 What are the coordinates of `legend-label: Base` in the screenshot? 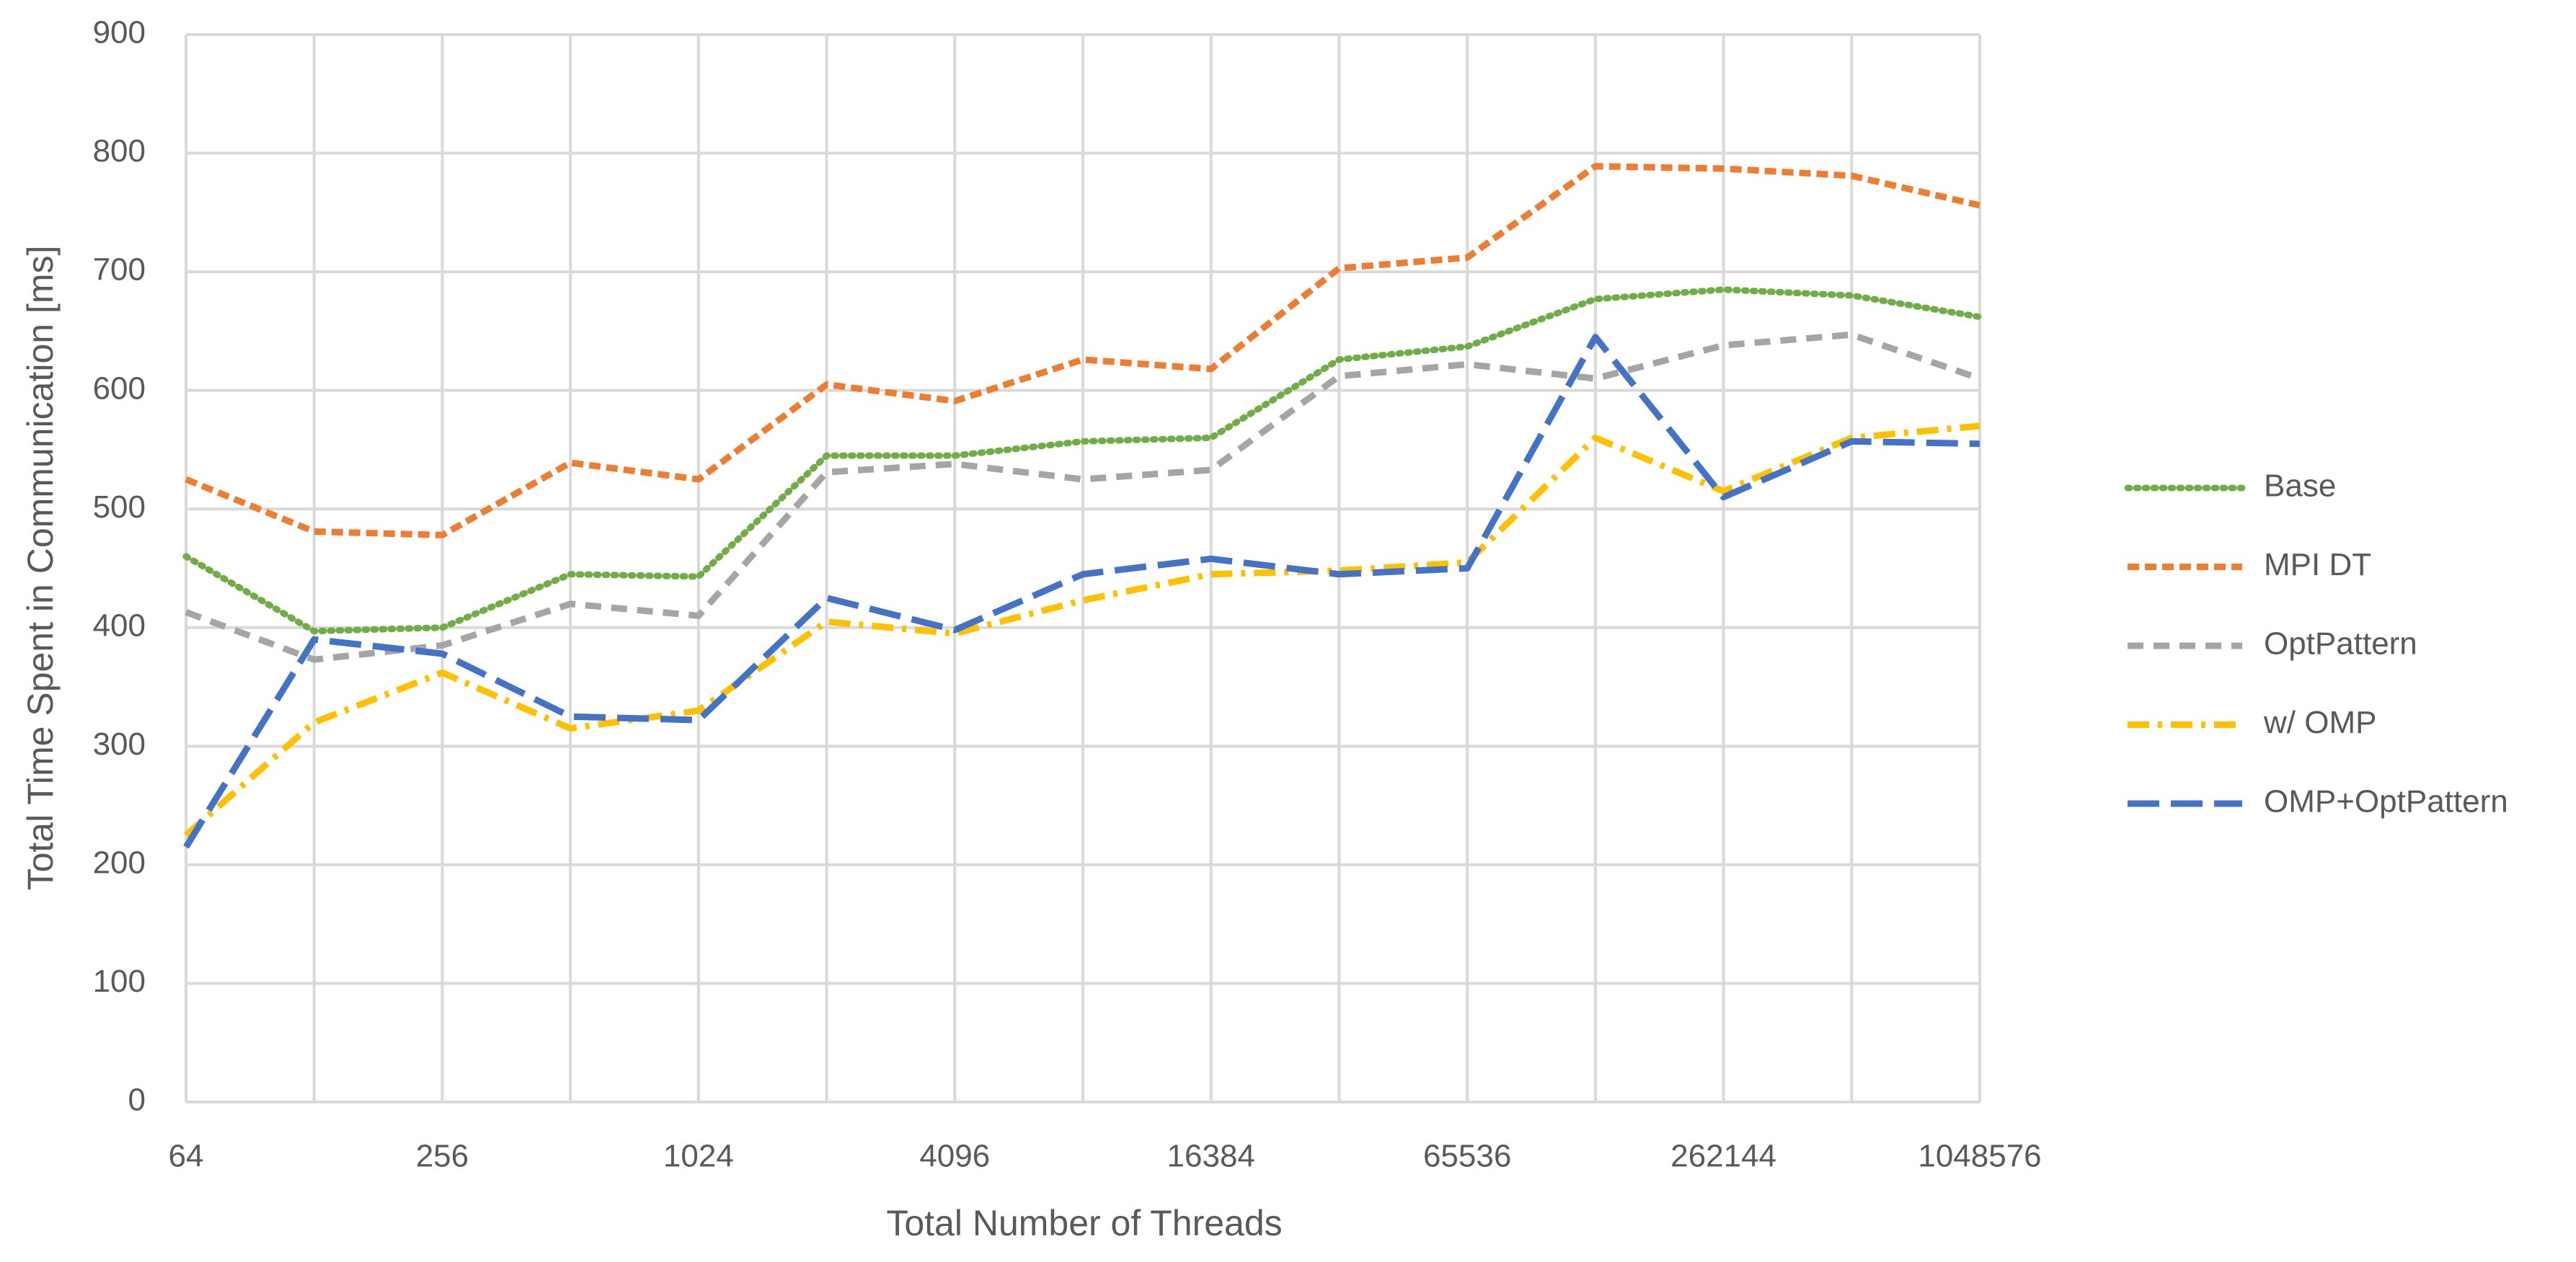 It's located at (2300, 486).